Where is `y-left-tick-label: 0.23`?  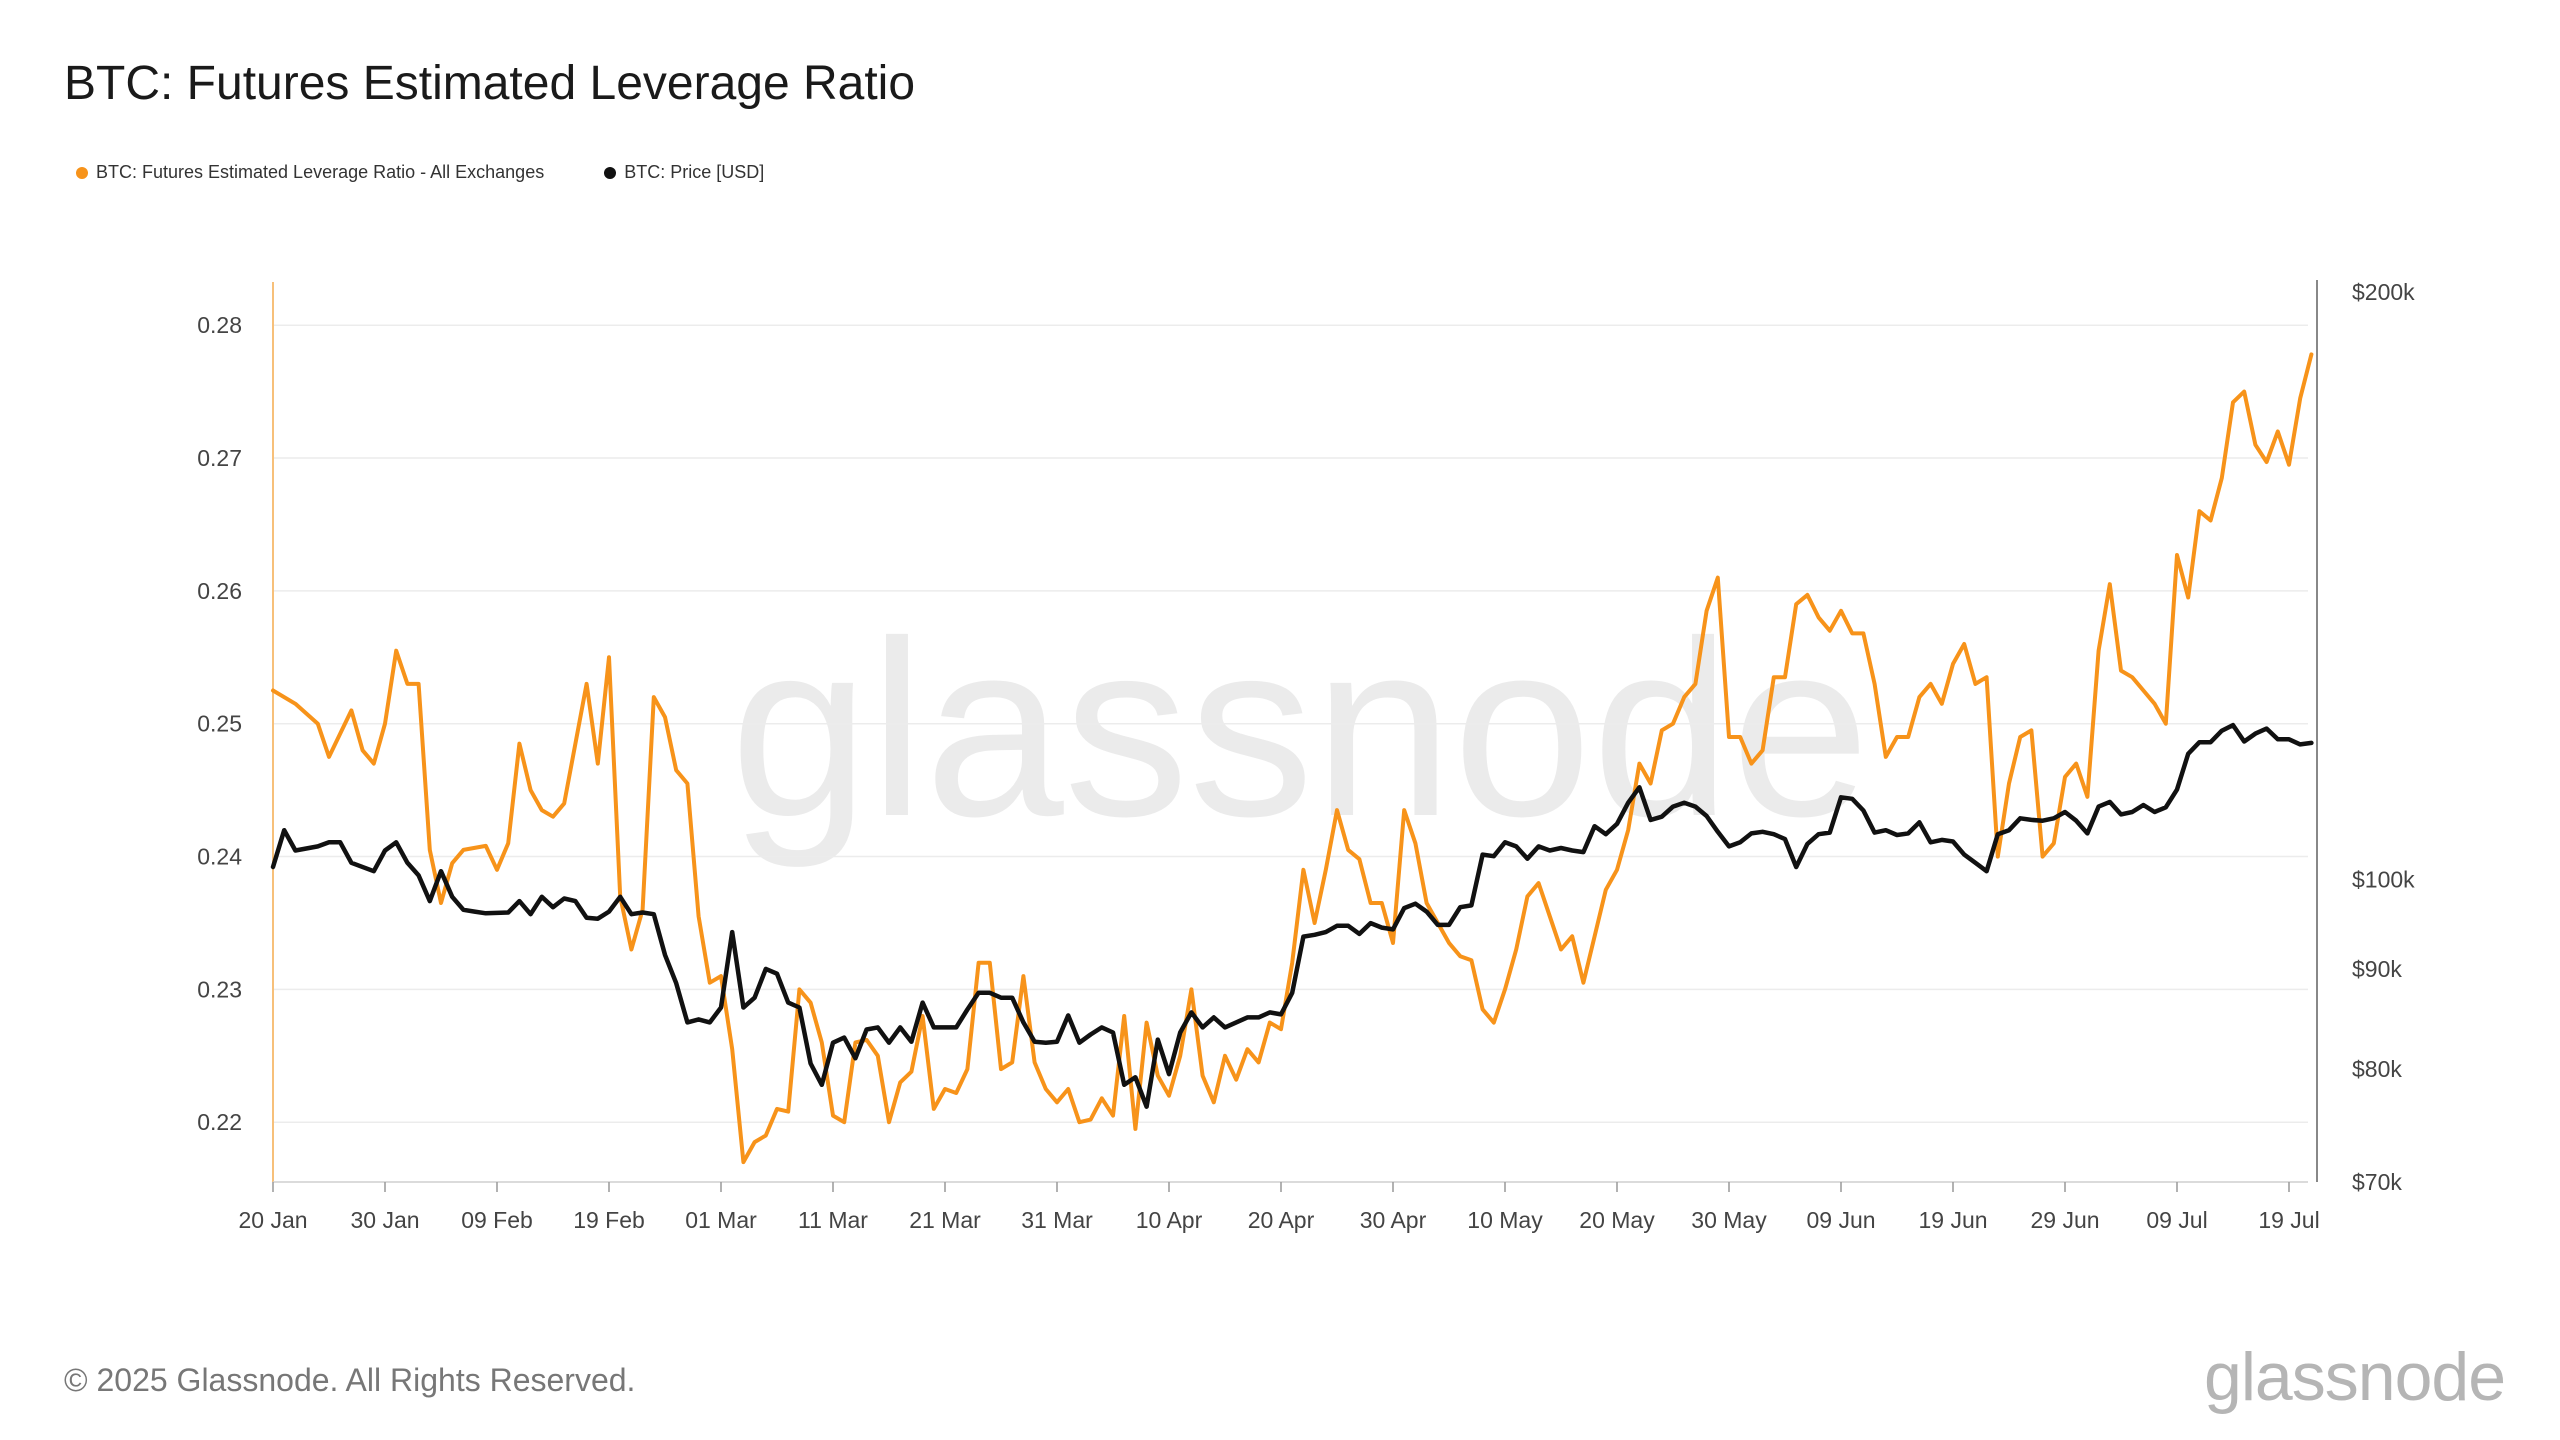 y-left-tick-label: 0.23 is located at coordinates (219, 989).